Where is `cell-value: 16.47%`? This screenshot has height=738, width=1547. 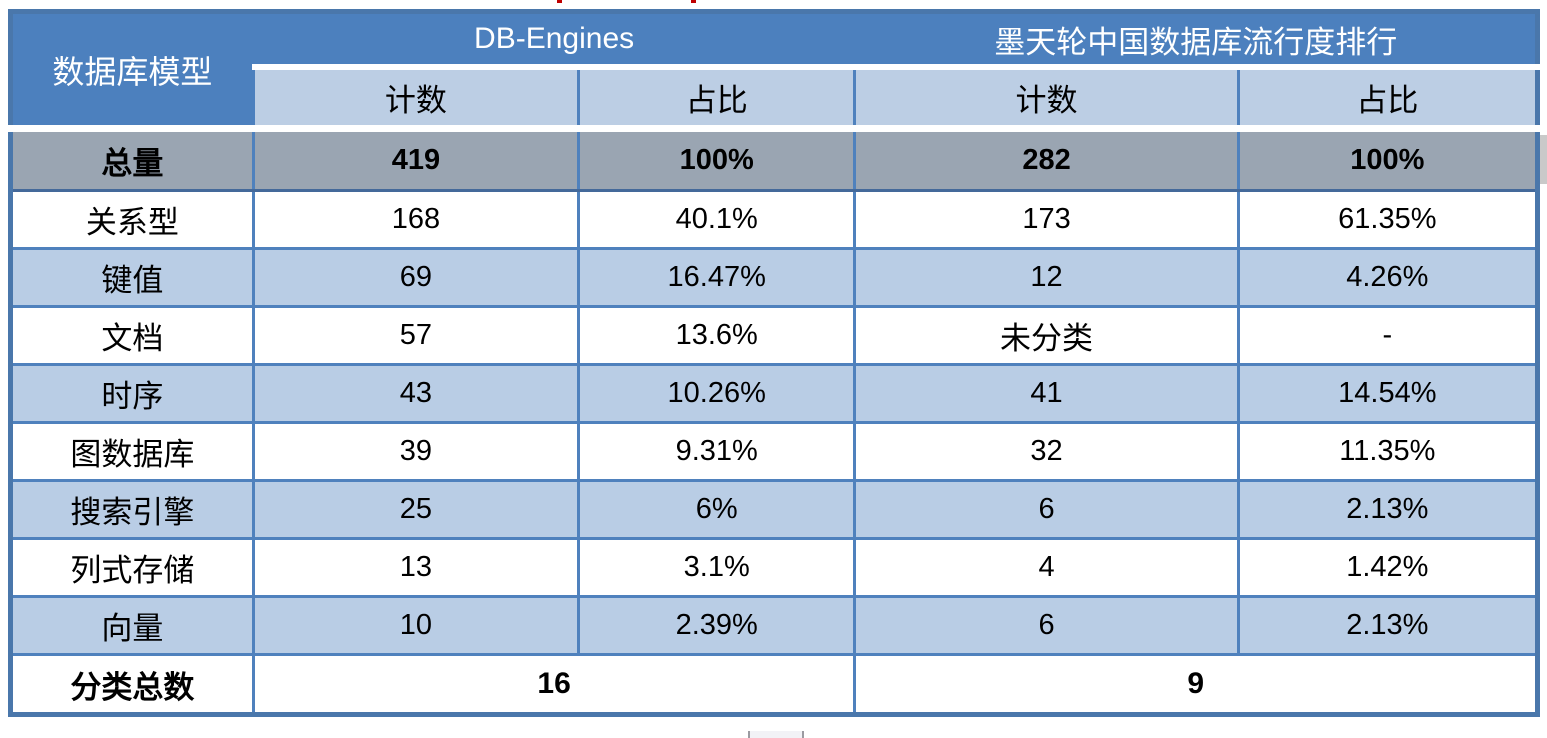
cell-value: 16.47% is located at coordinates (717, 277).